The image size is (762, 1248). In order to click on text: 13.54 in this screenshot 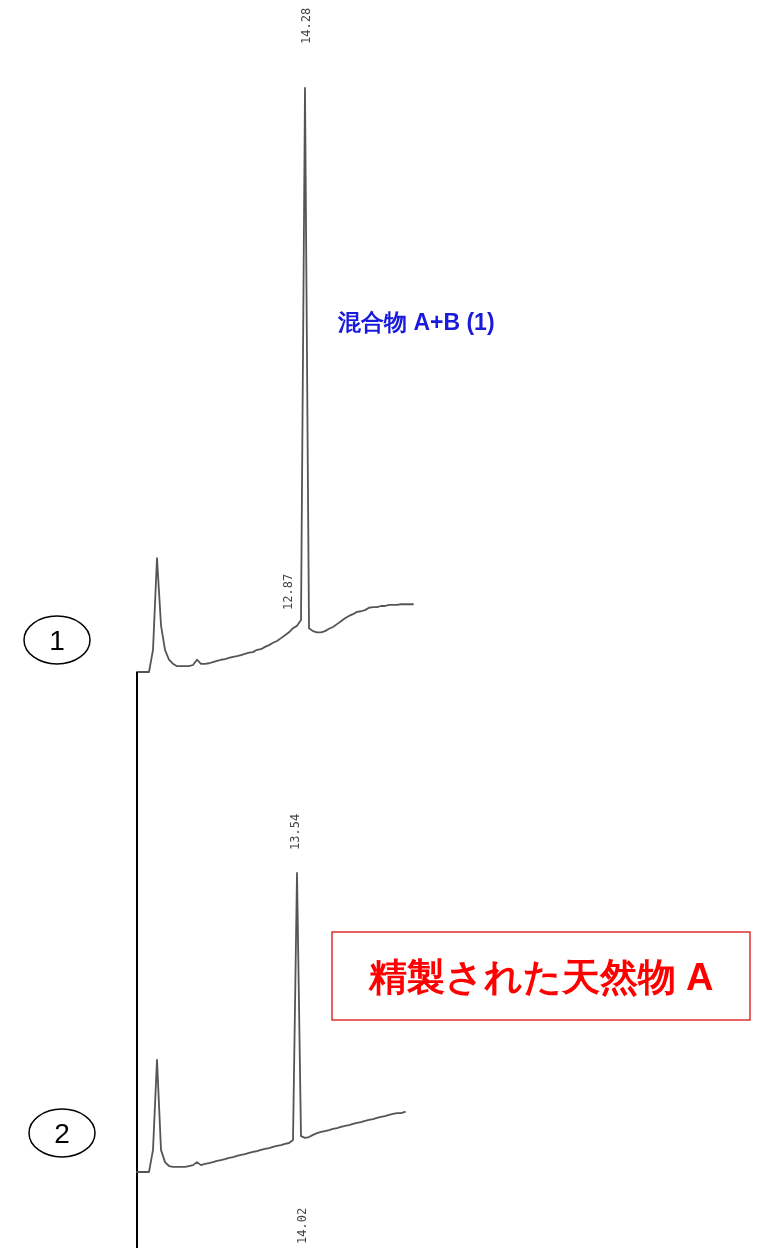, I will do `click(295, 831)`.